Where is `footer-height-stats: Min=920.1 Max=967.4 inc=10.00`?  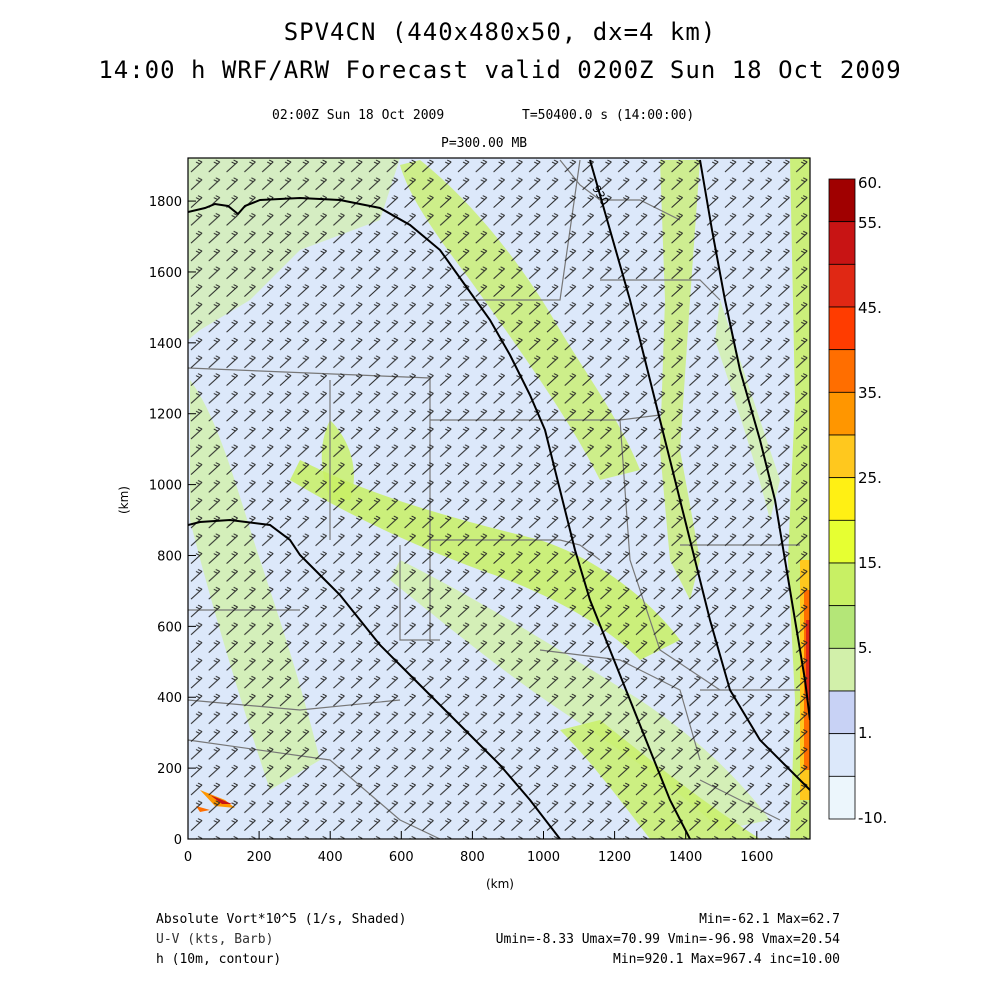
footer-height-stats: Min=920.1 Max=967.4 inc=10.00 is located at coordinates (726, 959).